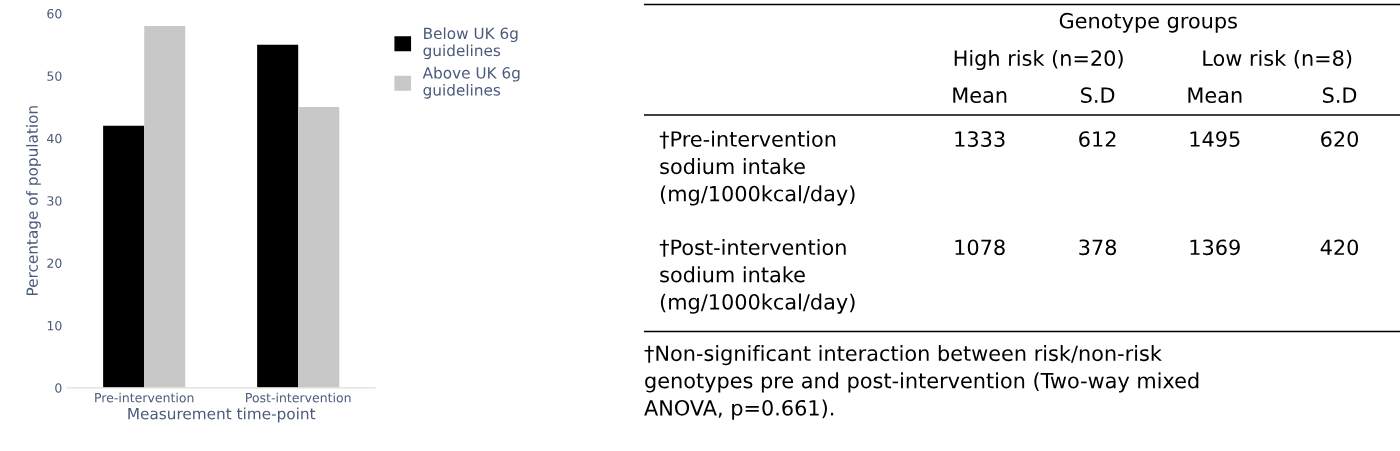  What do you see at coordinates (298, 397) in the screenshot?
I see `x-tick-label: Post-intervention` at bounding box center [298, 397].